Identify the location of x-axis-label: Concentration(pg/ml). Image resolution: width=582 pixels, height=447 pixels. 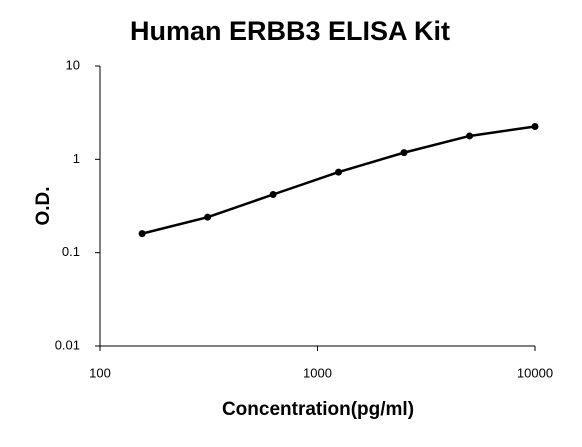
(318, 409).